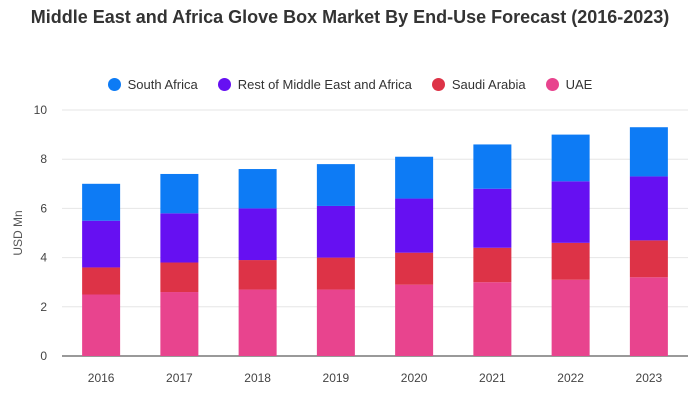  I want to click on legend-item: Saudi Arabia, so click(478, 84).